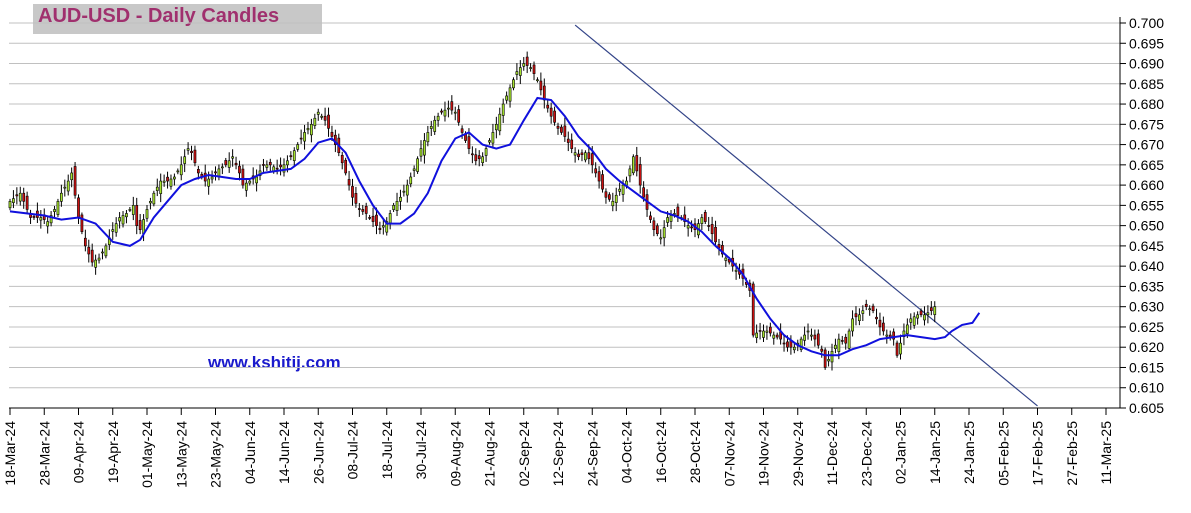 This screenshot has height=513, width=1191. Describe the element at coordinates (661, 452) in the screenshot. I see `x-tick-label: 16-Oct-24` at that location.